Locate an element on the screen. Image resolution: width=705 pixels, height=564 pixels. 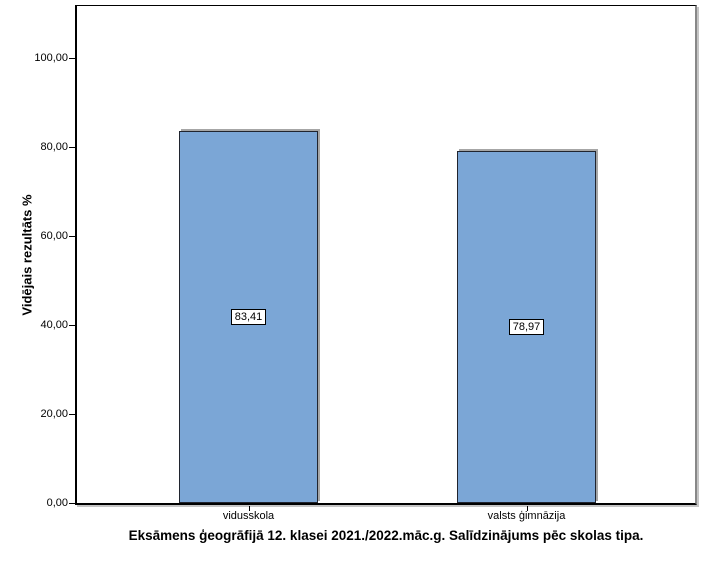
x-tick-label: vidusskola is located at coordinates (248, 516).